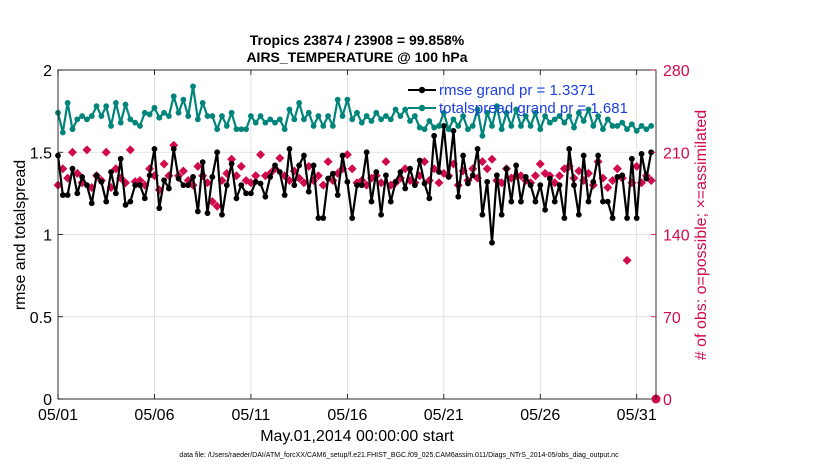  I want to click on y2-tick-label: 210, so click(676, 153).